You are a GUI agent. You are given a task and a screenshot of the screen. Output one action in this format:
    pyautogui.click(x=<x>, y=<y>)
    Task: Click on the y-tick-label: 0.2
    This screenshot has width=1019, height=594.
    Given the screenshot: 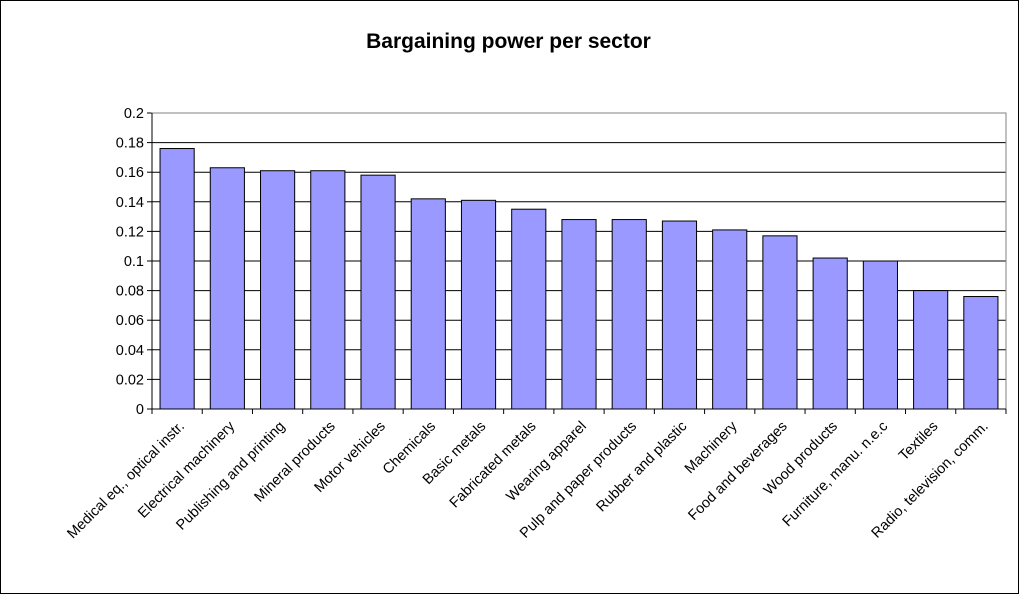 What is the action you would take?
    pyautogui.click(x=134, y=114)
    